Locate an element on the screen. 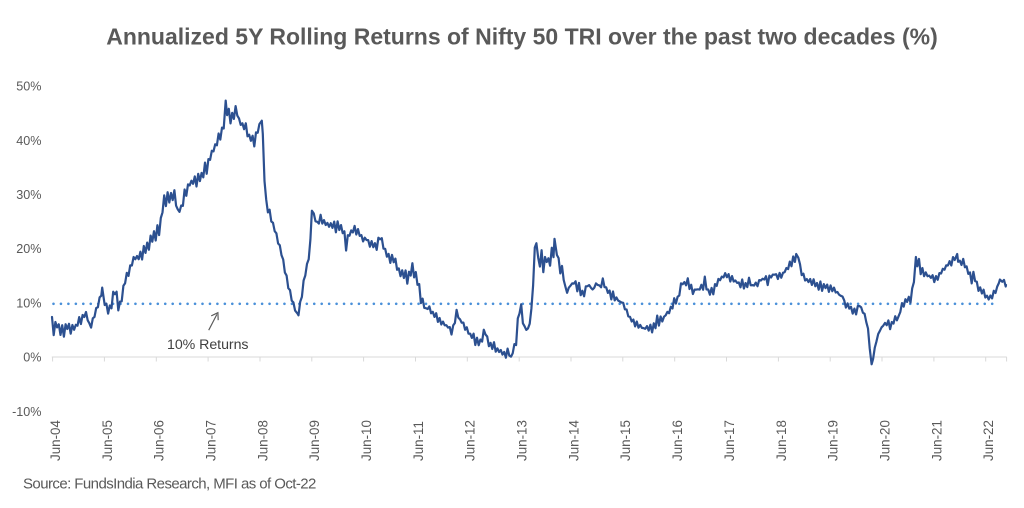 The image size is (1024, 508). svg-text: Jun-15 is located at coordinates (625, 440).